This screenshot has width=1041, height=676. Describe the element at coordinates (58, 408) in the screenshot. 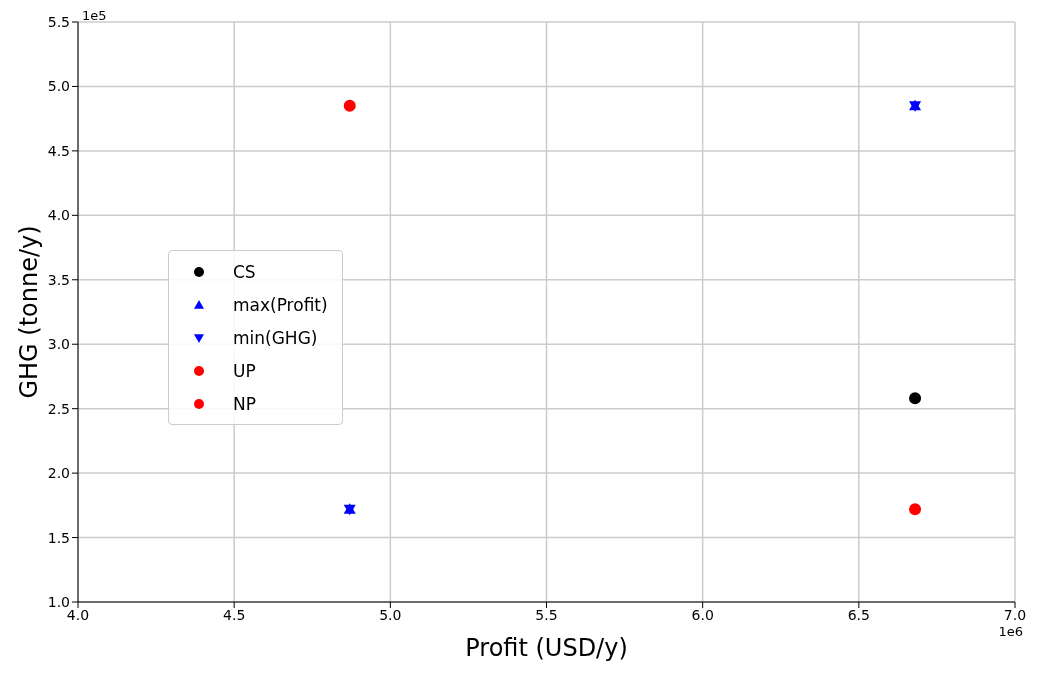

I see `y-tick-label: 2.5` at that location.